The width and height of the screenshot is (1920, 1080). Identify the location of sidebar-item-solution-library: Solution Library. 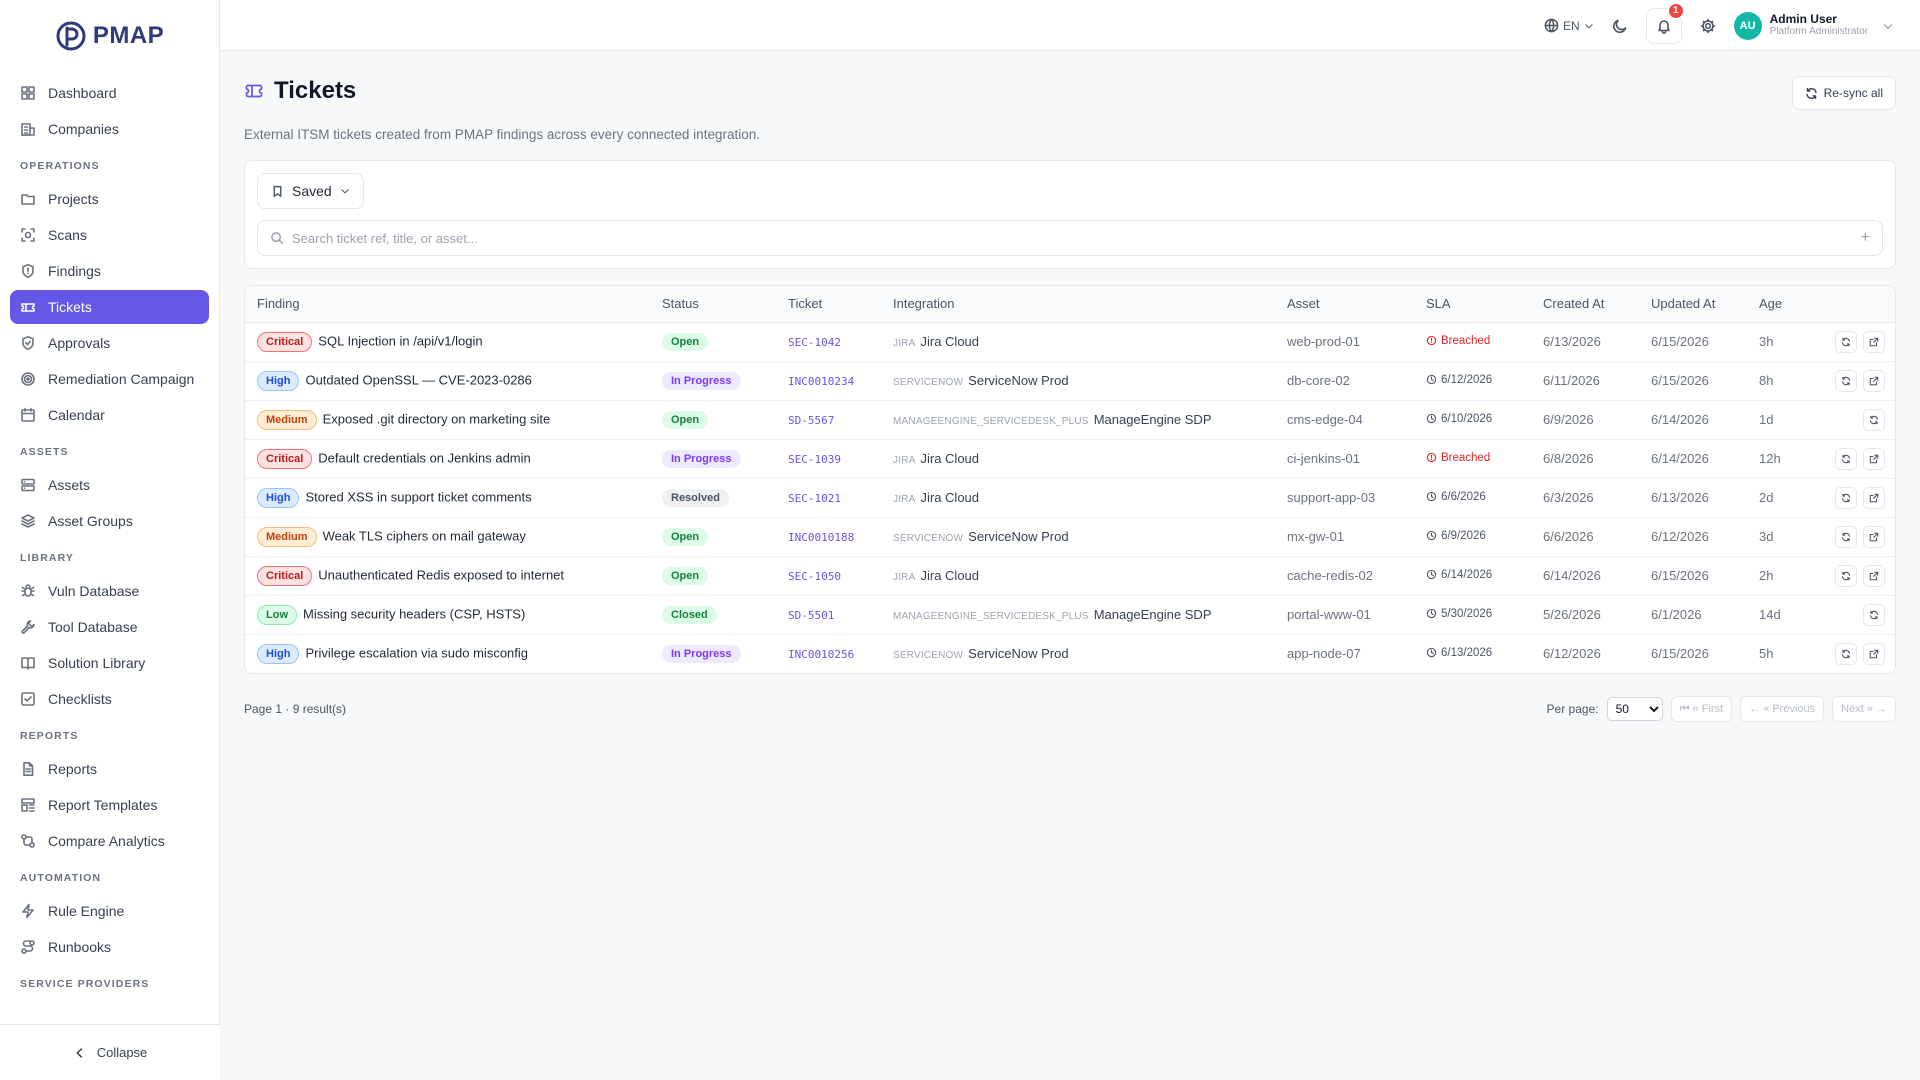
(109, 663).